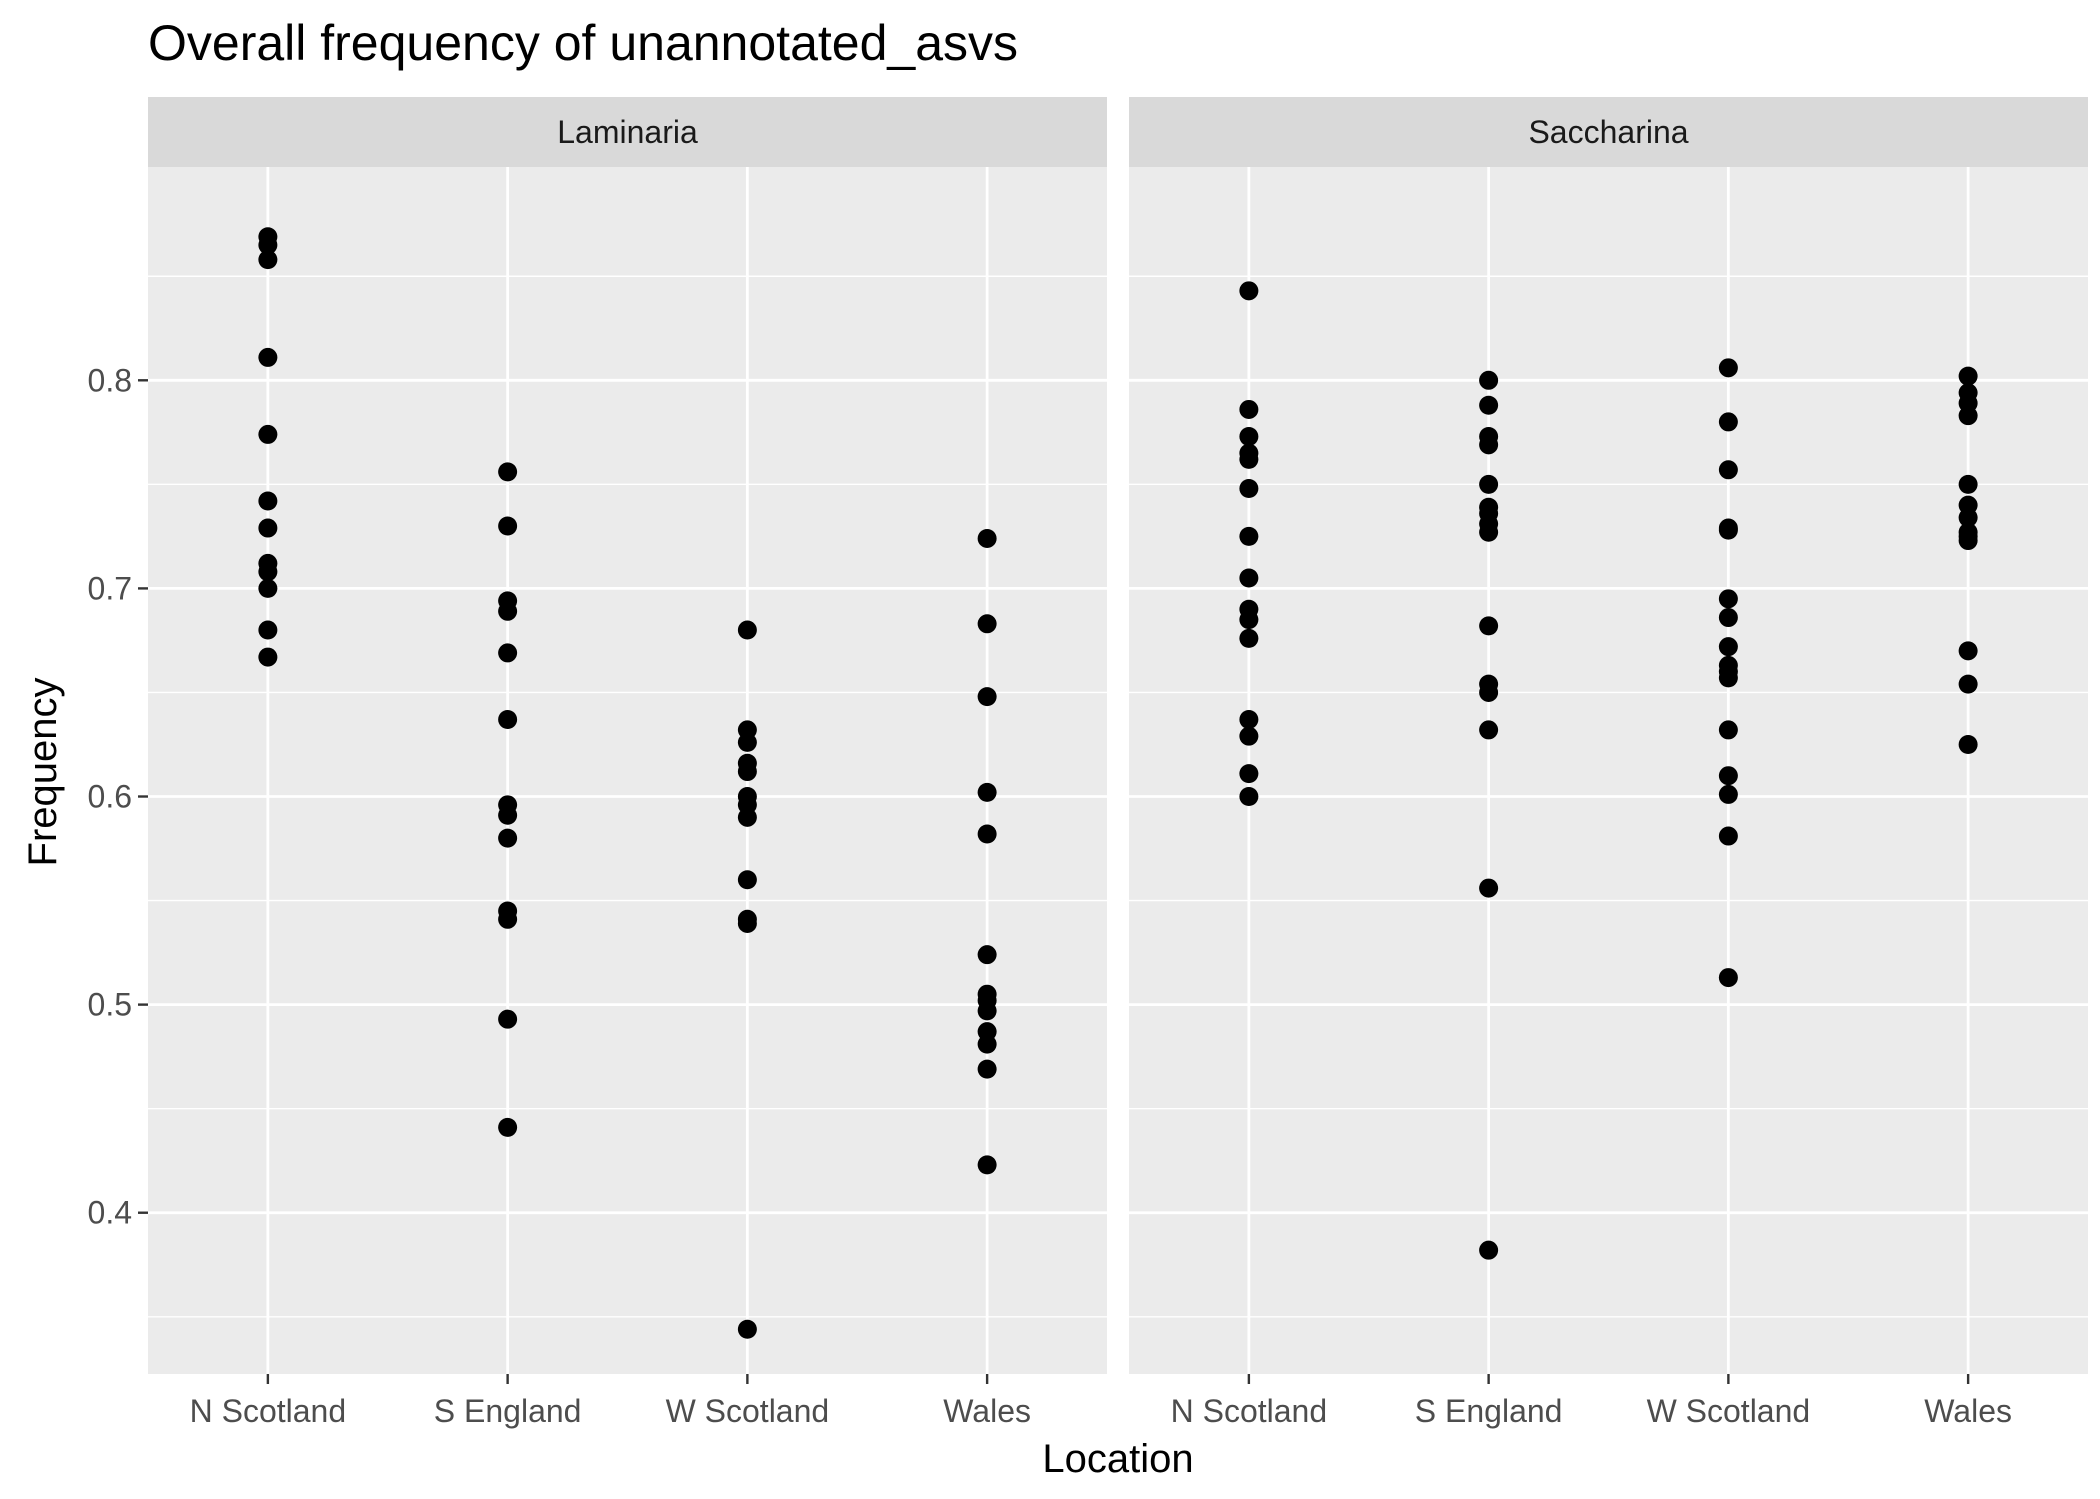 This screenshot has width=2100, height=1499. Describe the element at coordinates (110, 1005) in the screenshot. I see `y-tick-label: 0.5` at that location.